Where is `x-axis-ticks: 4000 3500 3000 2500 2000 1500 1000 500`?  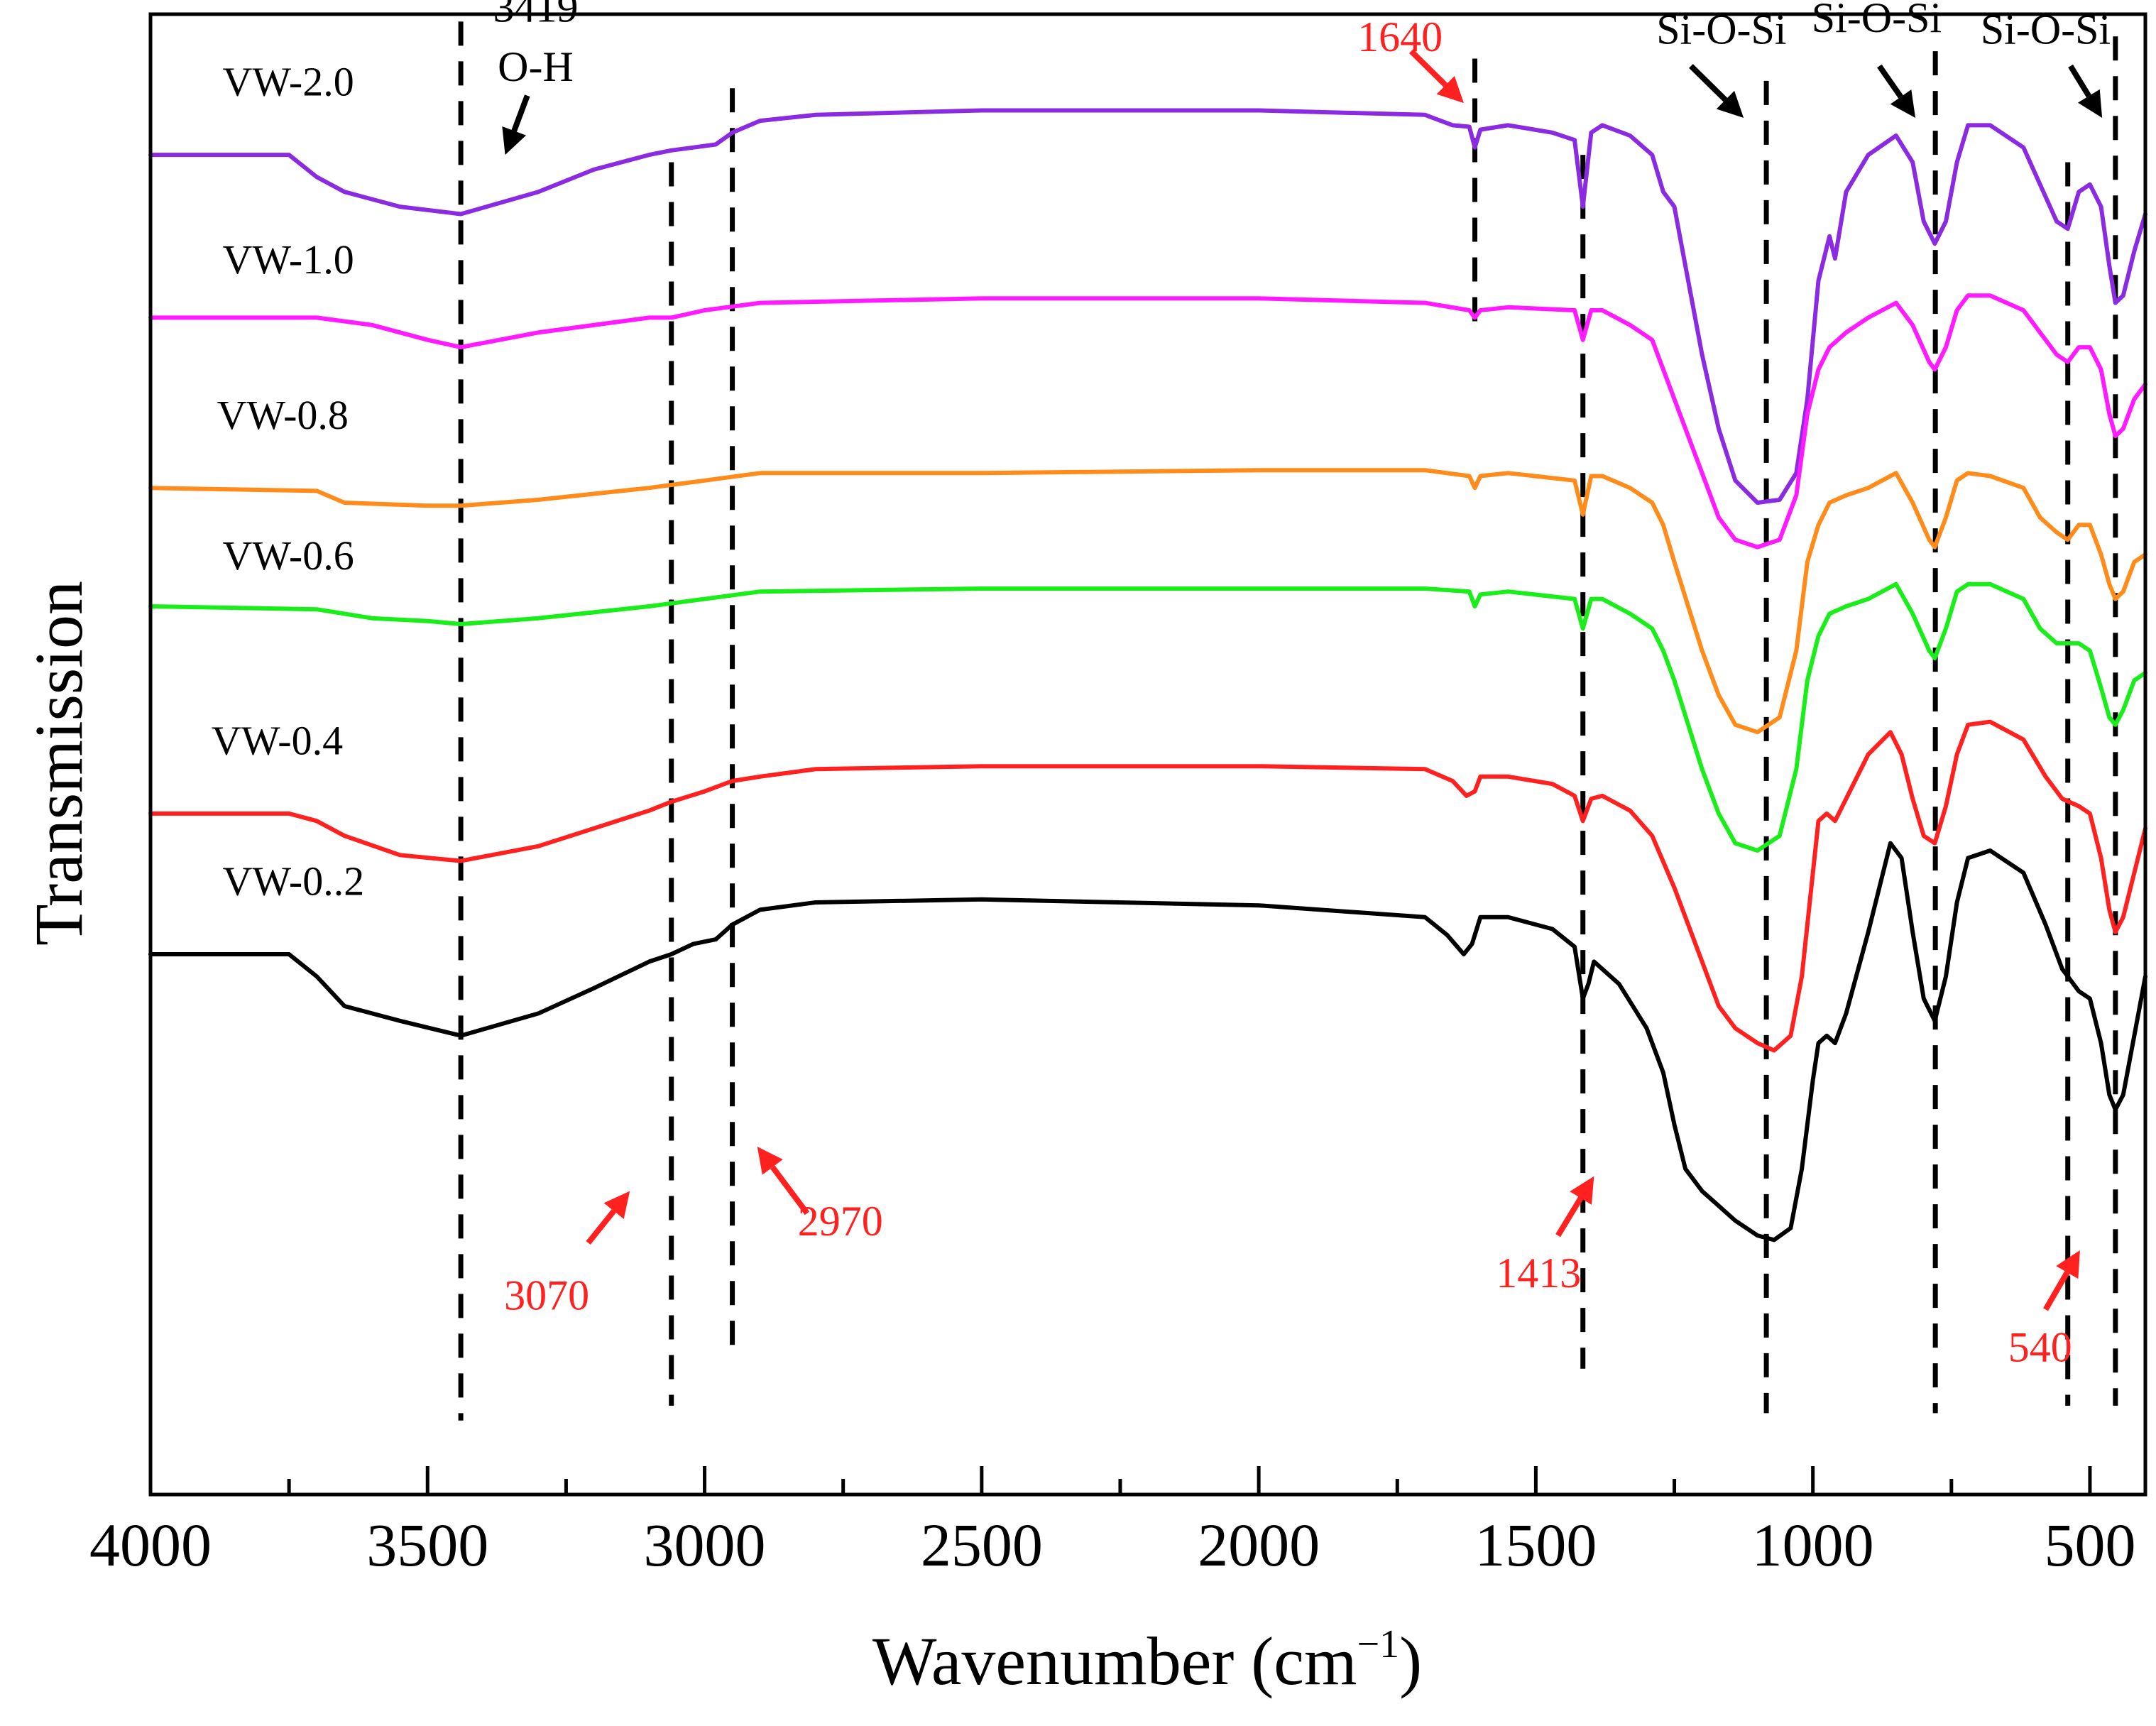
x-axis-ticks: 4000 3500 3000 2500 2000 1500 1000 500 is located at coordinates (1112, 1522).